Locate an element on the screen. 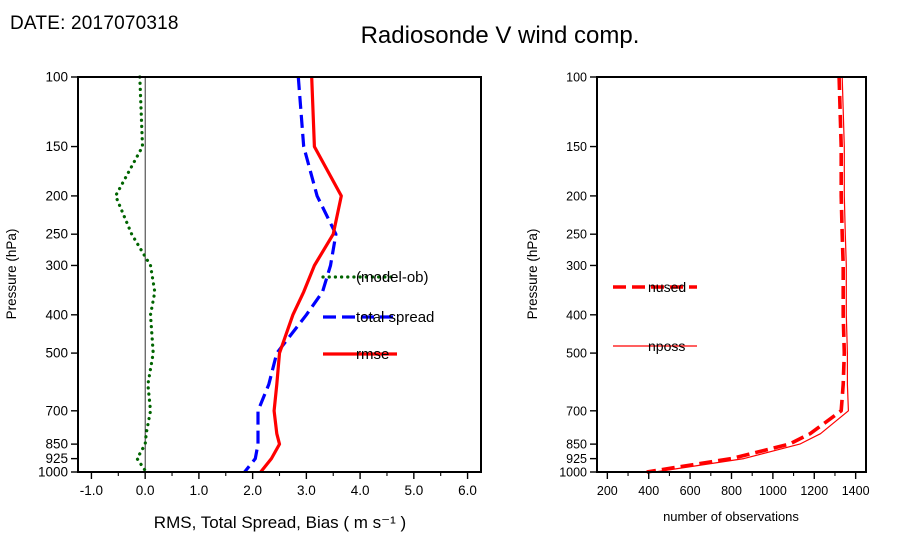 Image resolution: width=900 pixels, height=560 pixels. x-tick-label: 600 is located at coordinates (690, 491).